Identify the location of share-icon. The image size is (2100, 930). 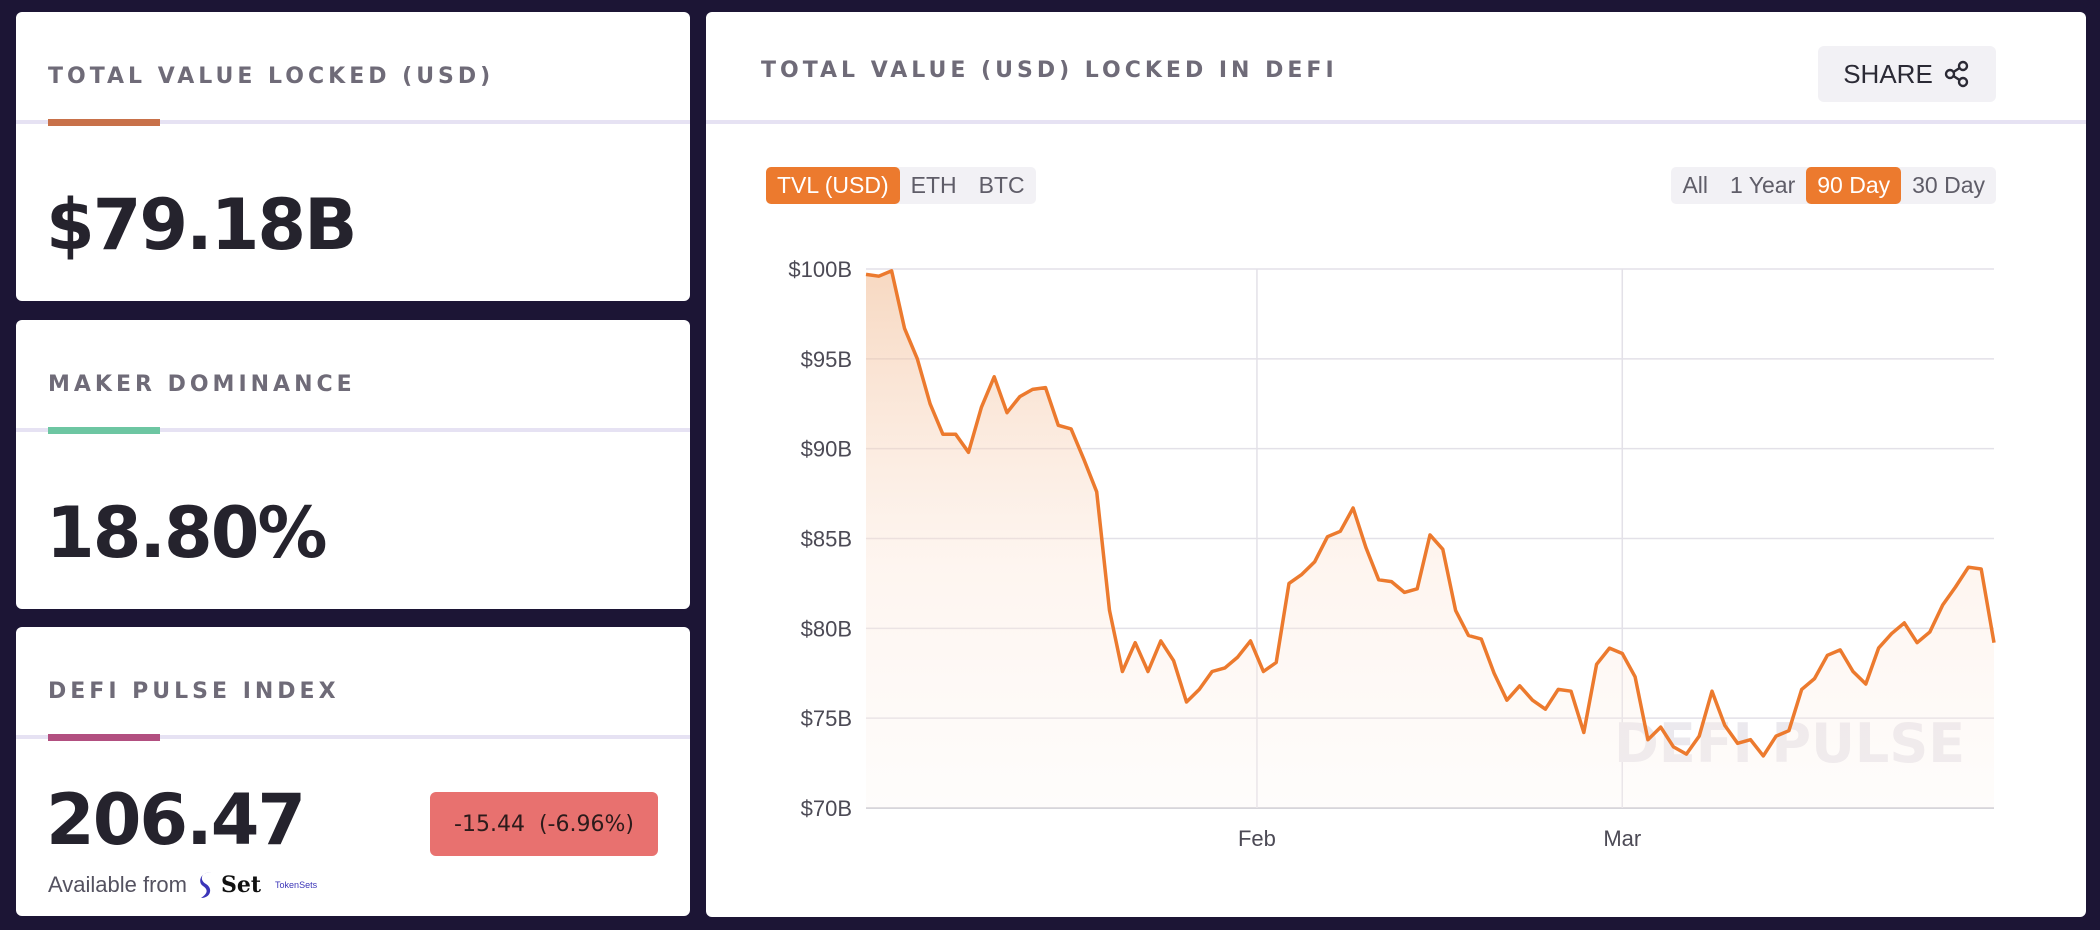
(1956, 74).